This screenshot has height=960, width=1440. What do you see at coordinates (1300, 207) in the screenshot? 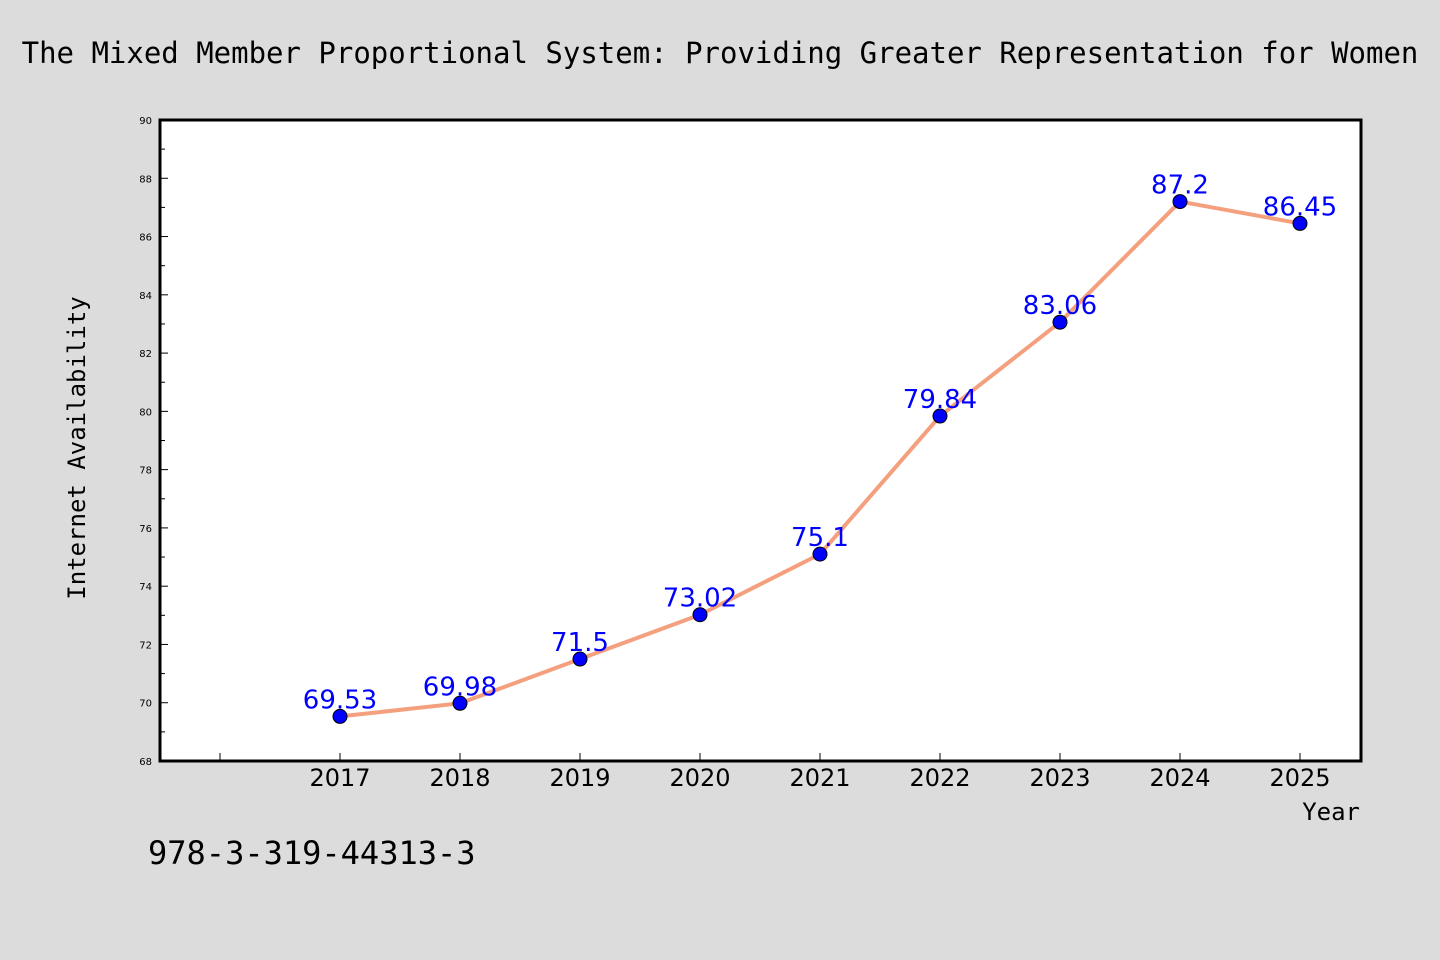
I see `data-label: 86.45` at bounding box center [1300, 207].